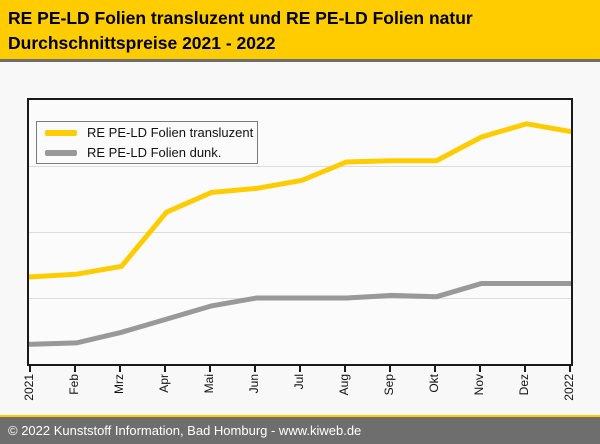 Image resolution: width=600 pixels, height=444 pixels. Describe the element at coordinates (29, 387) in the screenshot. I see `x-axis-label: 2021` at that location.